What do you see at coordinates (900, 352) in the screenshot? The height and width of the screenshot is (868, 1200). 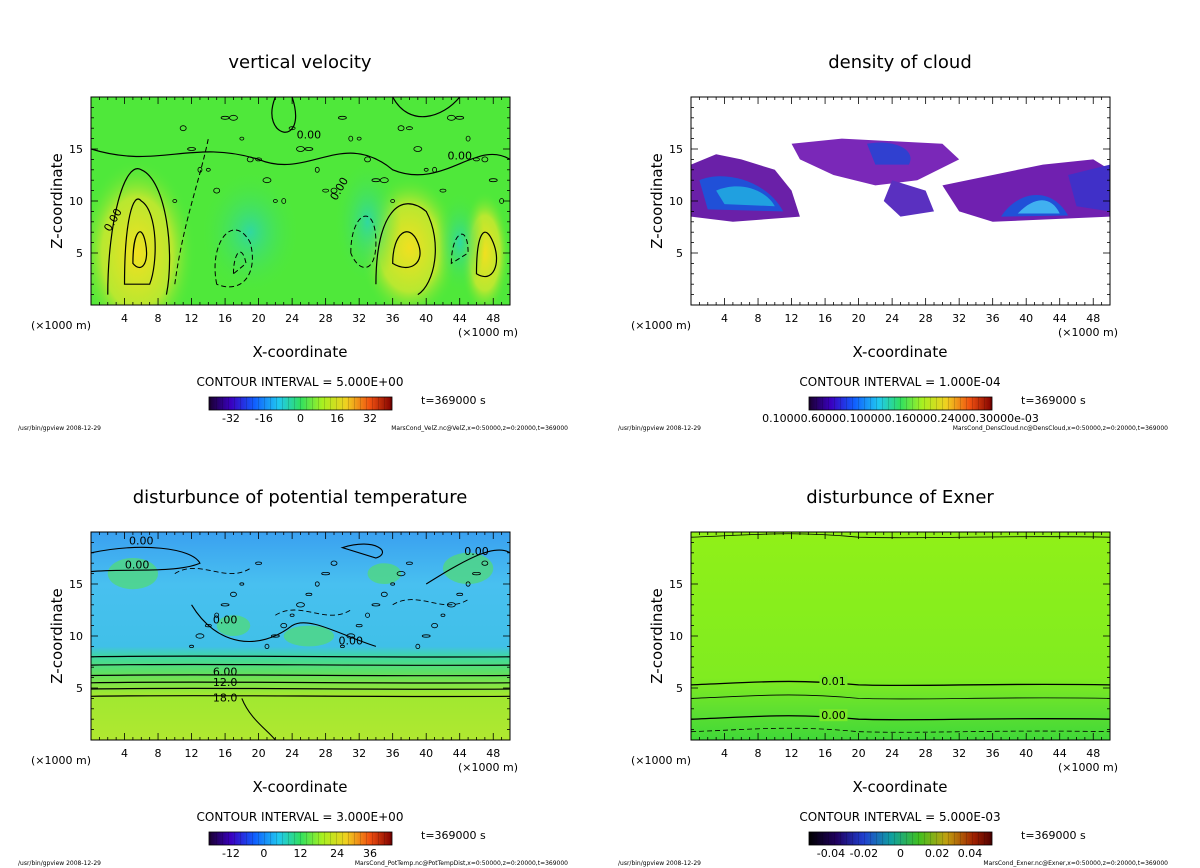 I see `x-axis-label: X-coordinate` at bounding box center [900, 352].